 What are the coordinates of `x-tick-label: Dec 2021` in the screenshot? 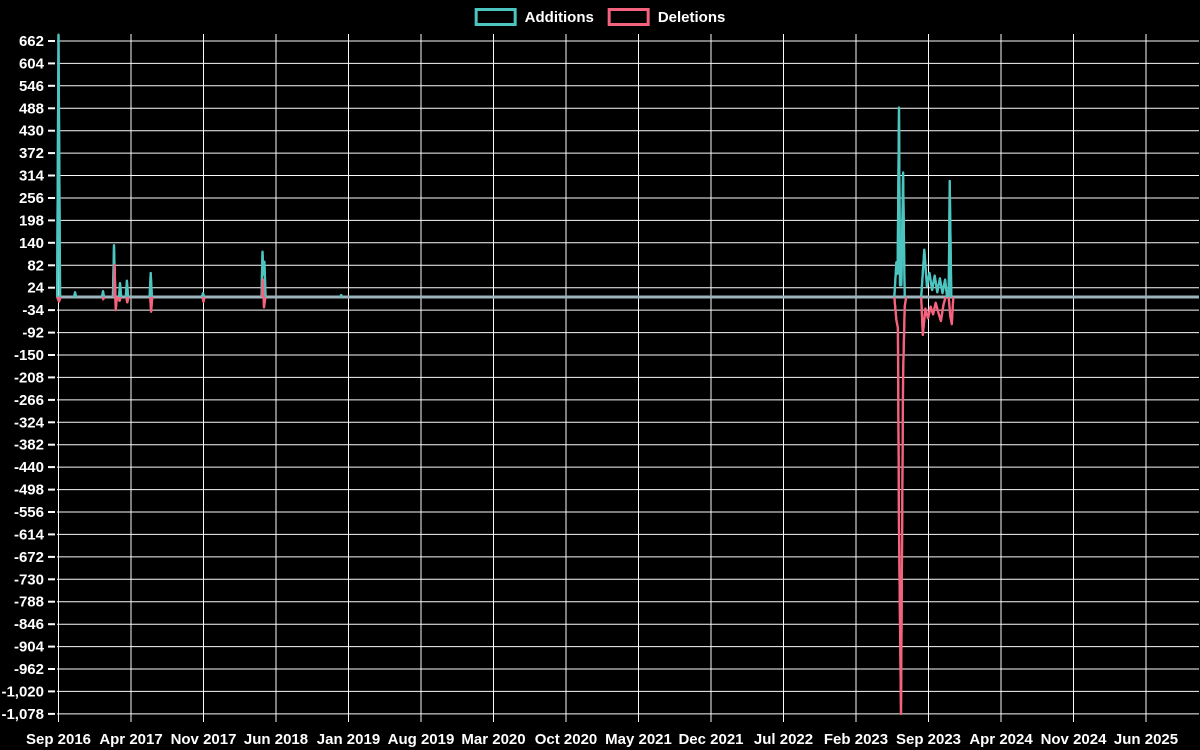 It's located at (710, 739).